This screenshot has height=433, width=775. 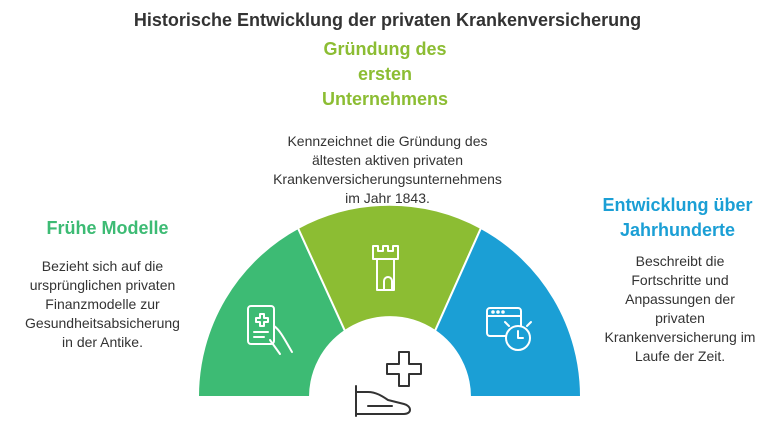 What do you see at coordinates (102, 266) in the screenshot?
I see `description-line: Bezieht sich auf die` at bounding box center [102, 266].